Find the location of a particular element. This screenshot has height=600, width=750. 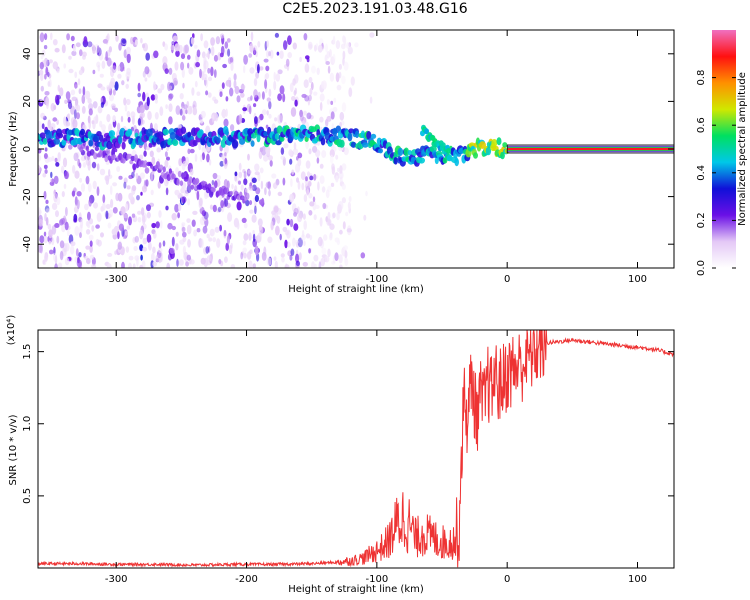

y-tick-label: 20 is located at coordinates (27, 101).